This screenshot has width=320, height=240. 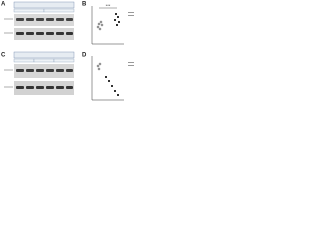 I want to click on panel-label: A, so click(x=3, y=5).